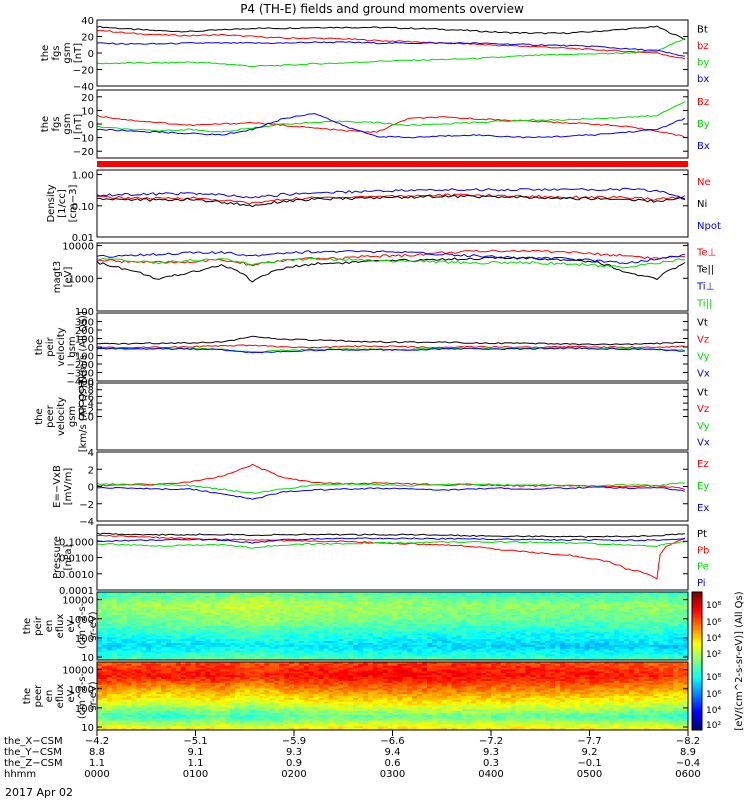  I want to click on trace-Te⊥, so click(390, 258).